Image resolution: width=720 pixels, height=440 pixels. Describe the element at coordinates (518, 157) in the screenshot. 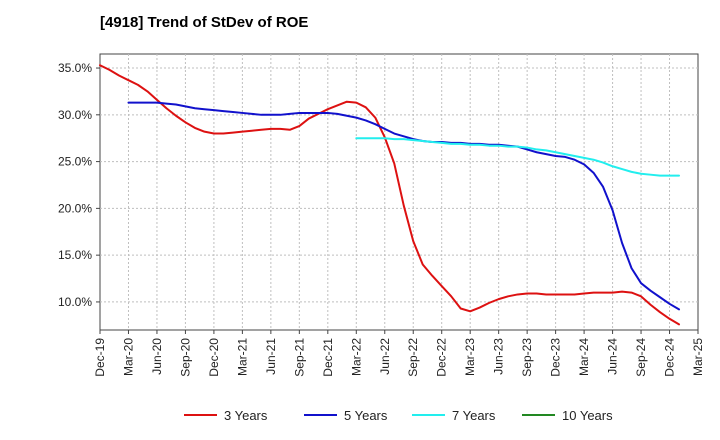

I see `series-line-7-years` at that location.